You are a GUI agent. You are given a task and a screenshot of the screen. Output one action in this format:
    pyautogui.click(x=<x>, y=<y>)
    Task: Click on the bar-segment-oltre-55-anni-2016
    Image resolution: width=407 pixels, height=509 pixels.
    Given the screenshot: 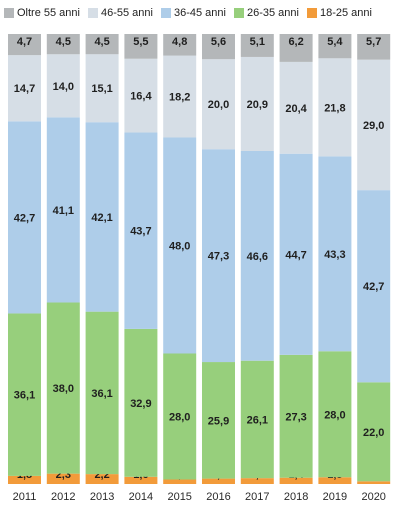 What is the action you would take?
    pyautogui.click(x=218, y=47)
    